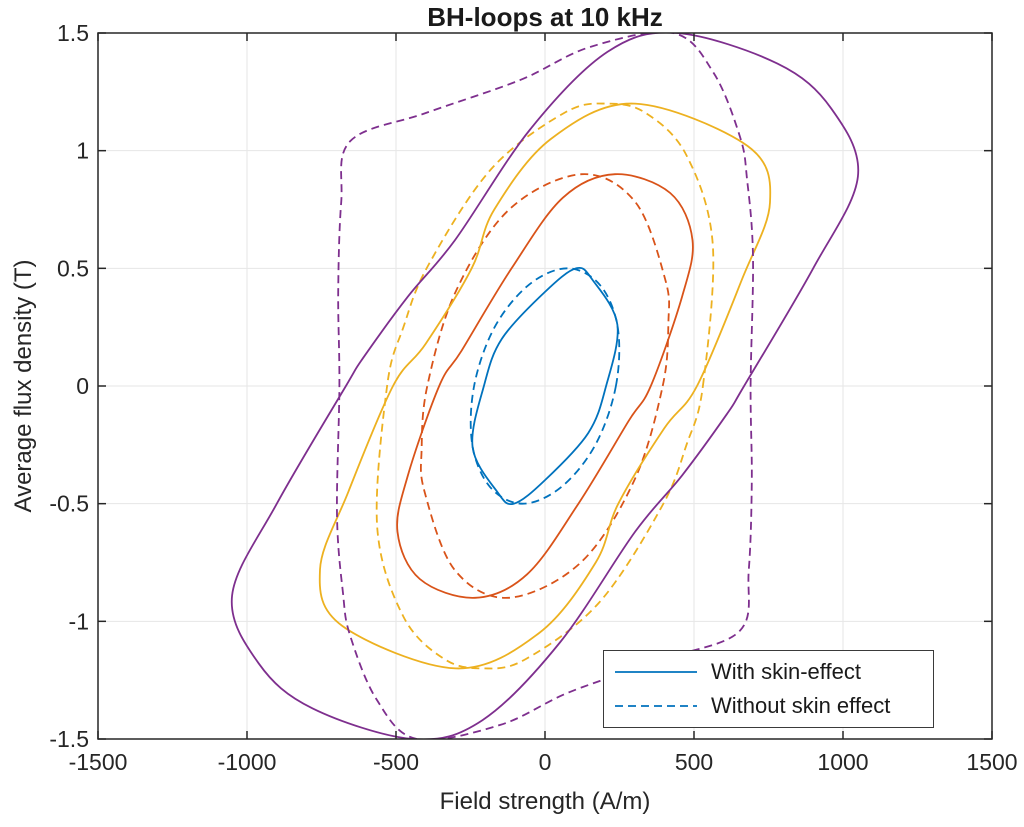 The image size is (1024, 827). What do you see at coordinates (82, 386) in the screenshot?
I see `y-tick-label: 0` at bounding box center [82, 386].